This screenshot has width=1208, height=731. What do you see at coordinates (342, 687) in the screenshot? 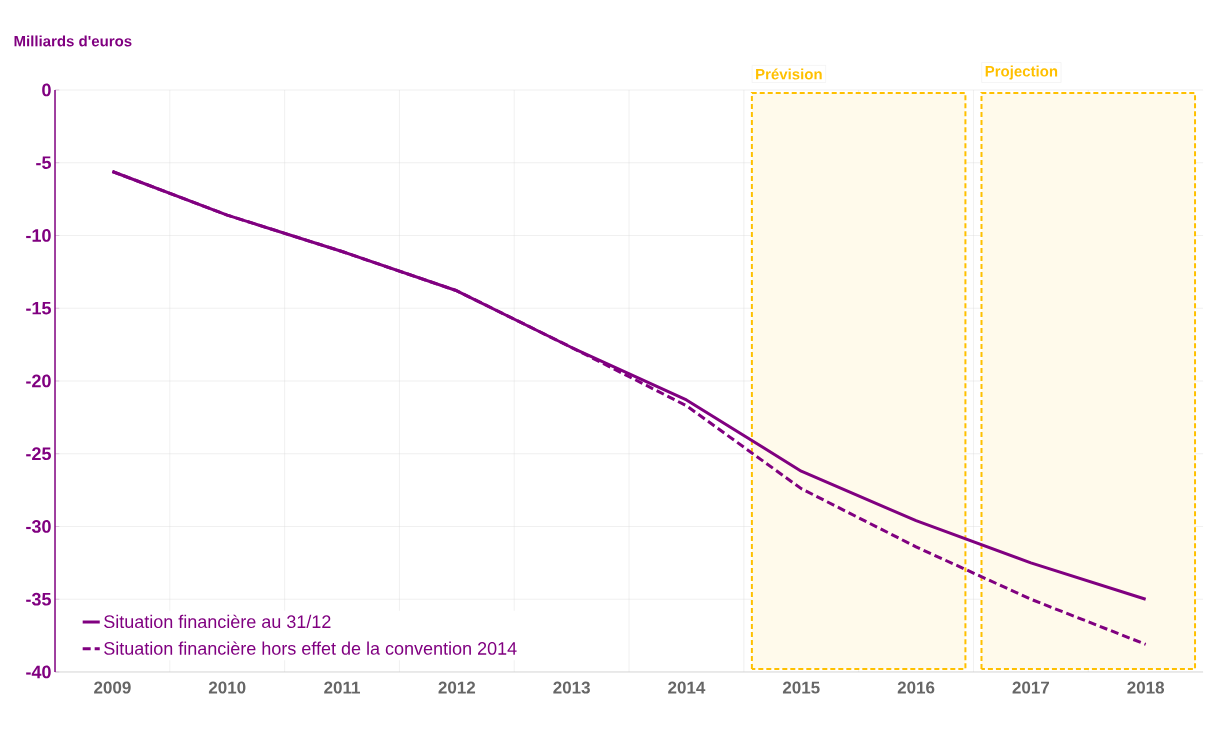
I see `x-tick-label: 2011` at bounding box center [342, 687].